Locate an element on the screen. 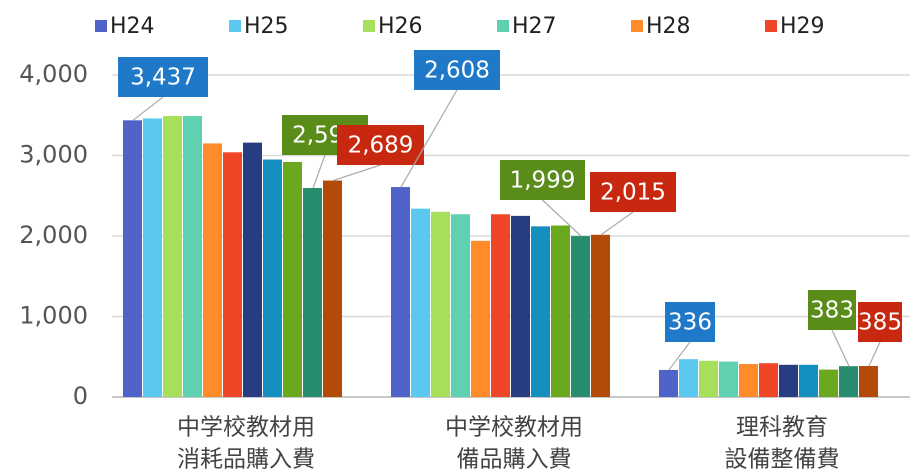 The width and height of the screenshot is (916, 474). legend-label: H24 is located at coordinates (132, 26).